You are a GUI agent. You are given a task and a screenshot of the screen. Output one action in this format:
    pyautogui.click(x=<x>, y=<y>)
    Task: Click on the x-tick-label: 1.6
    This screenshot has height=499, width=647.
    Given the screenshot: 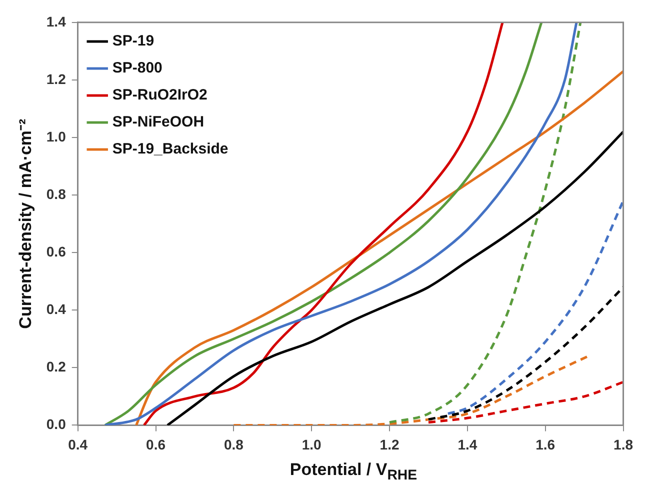 What is the action you would take?
    pyautogui.click(x=546, y=444)
    